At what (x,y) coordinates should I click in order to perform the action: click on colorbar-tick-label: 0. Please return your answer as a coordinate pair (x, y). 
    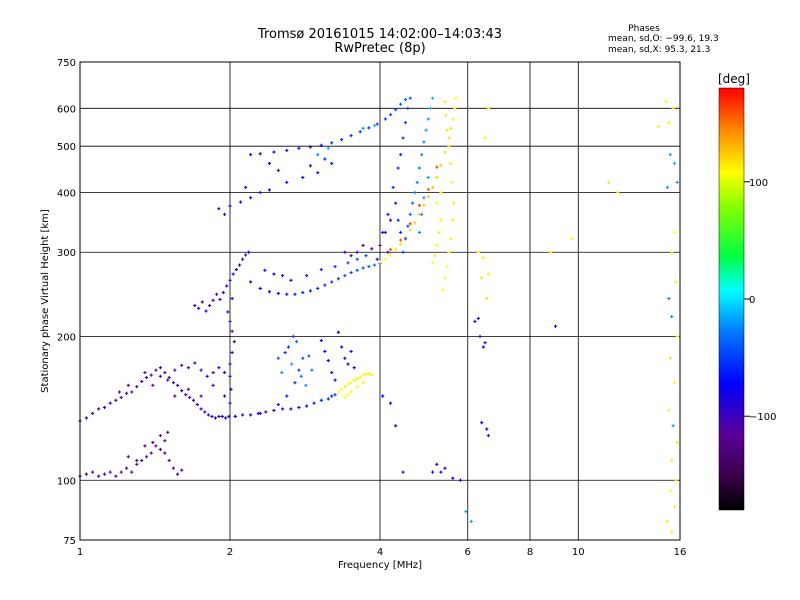
    Looking at the image, I should click on (752, 300).